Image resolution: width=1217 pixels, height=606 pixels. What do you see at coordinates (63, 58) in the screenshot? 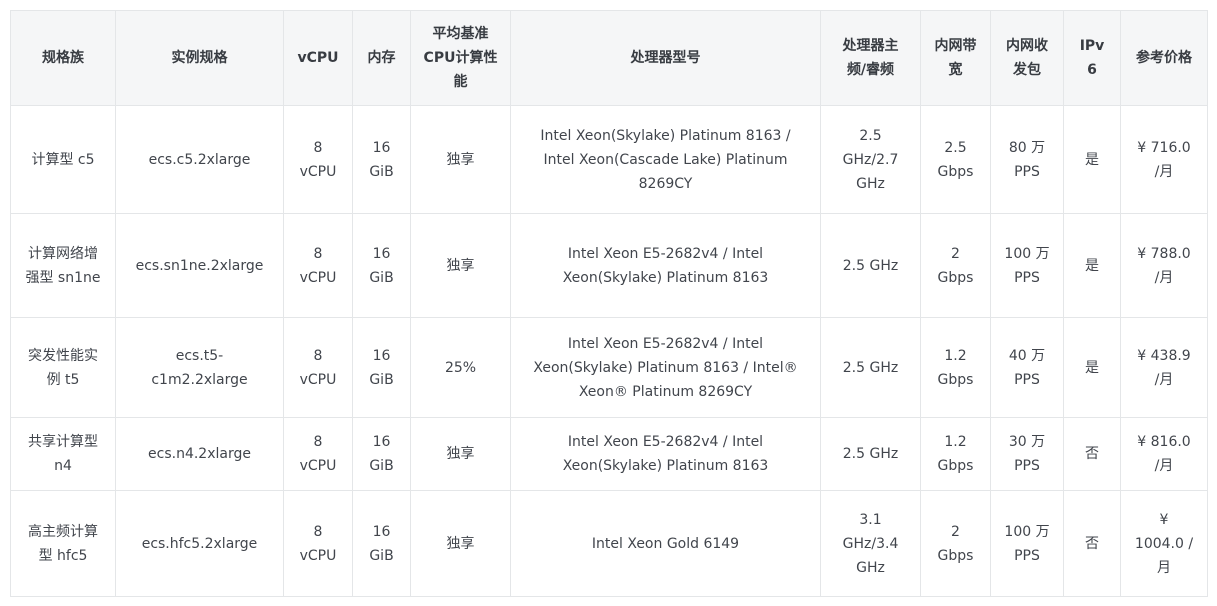
I see `column-header-spec-family: 规格族` at bounding box center [63, 58].